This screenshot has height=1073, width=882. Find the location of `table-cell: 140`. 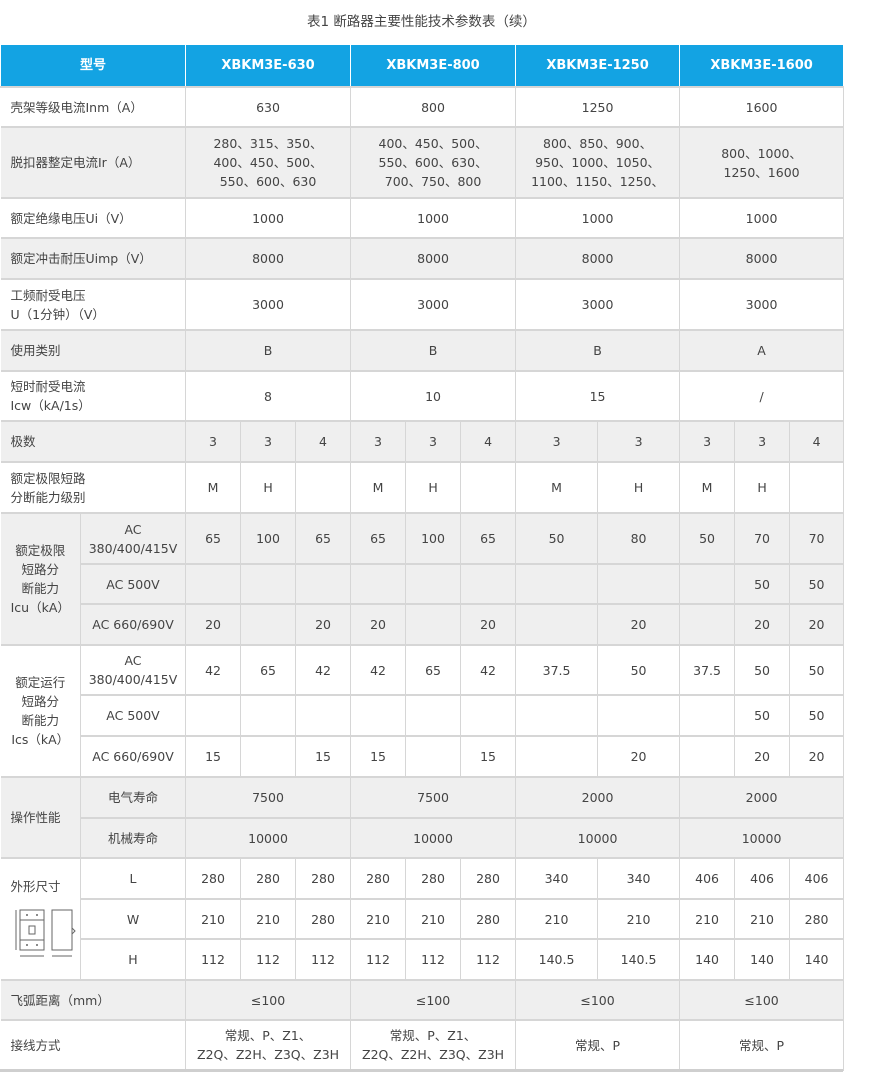

table-cell: 140 is located at coordinates (762, 959).